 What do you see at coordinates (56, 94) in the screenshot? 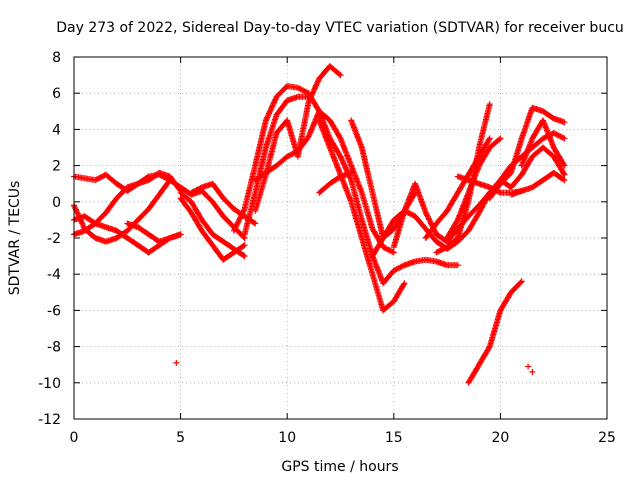
I see `y-tick-label: 6` at bounding box center [56, 94].